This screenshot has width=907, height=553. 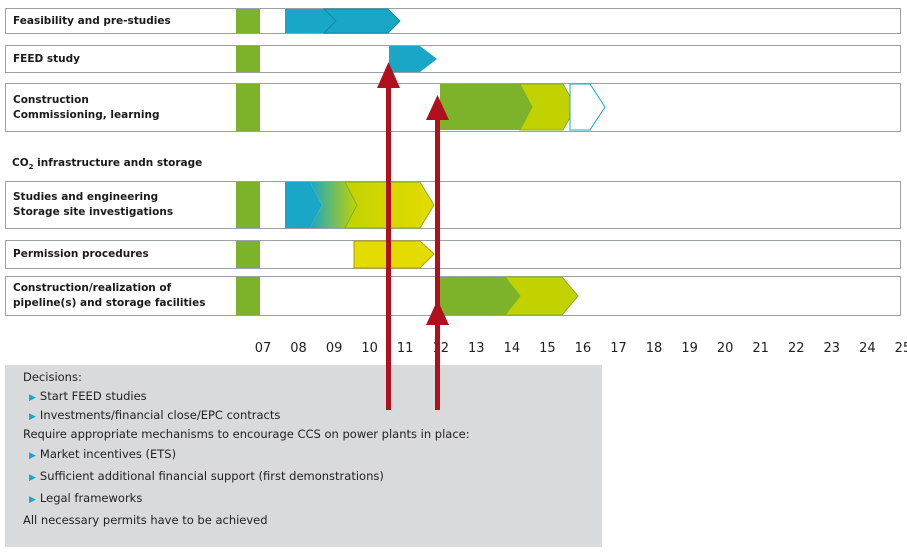 I want to click on year-label: 15, so click(x=547, y=348).